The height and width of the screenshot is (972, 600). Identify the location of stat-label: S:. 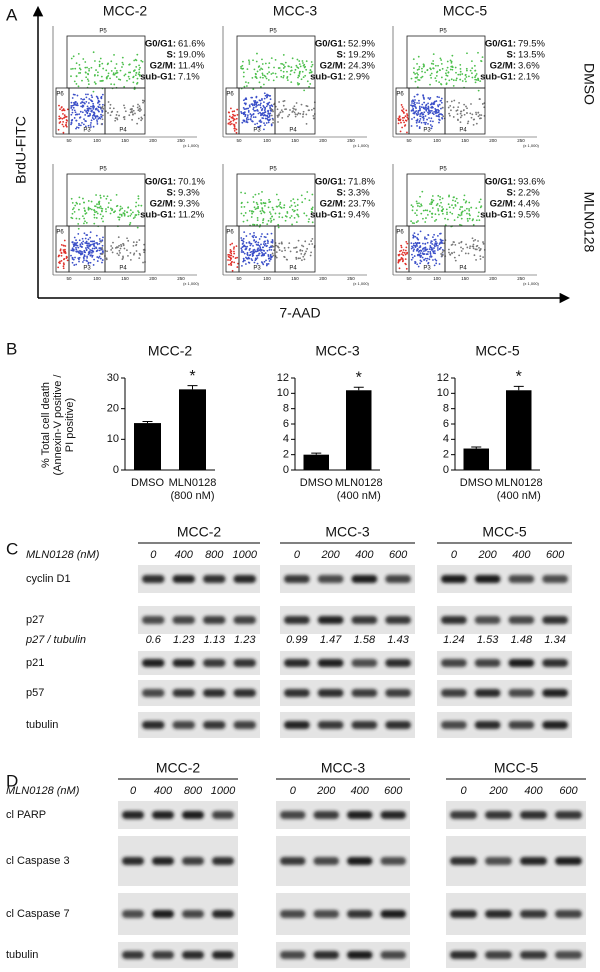
(342, 55).